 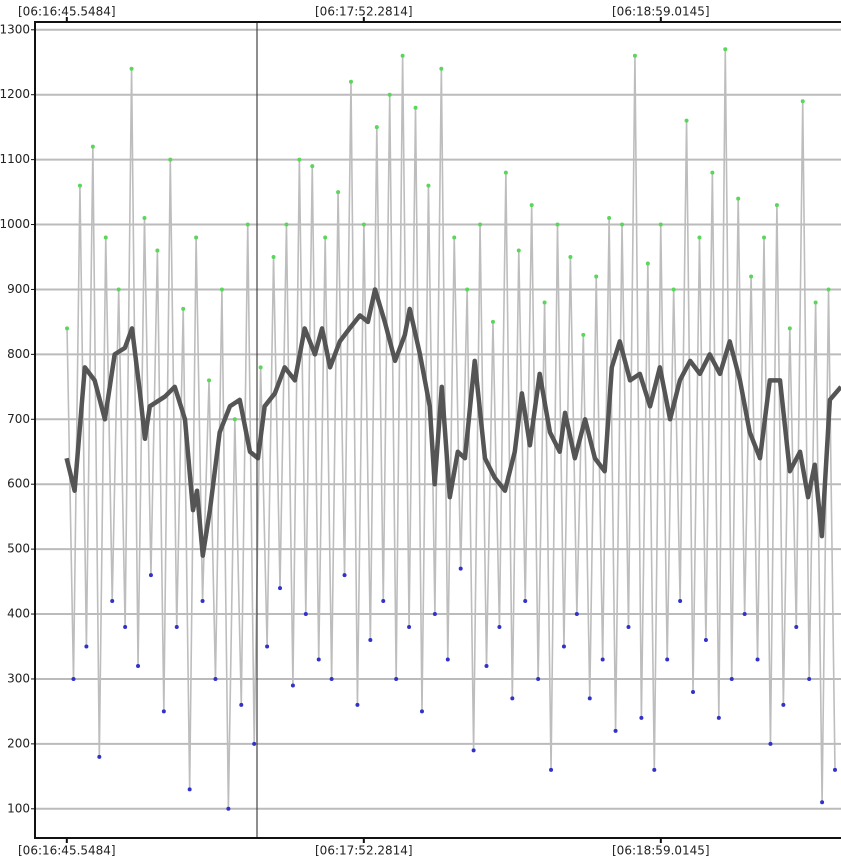 I want to click on y-tick-label: 200, so click(x=18, y=743).